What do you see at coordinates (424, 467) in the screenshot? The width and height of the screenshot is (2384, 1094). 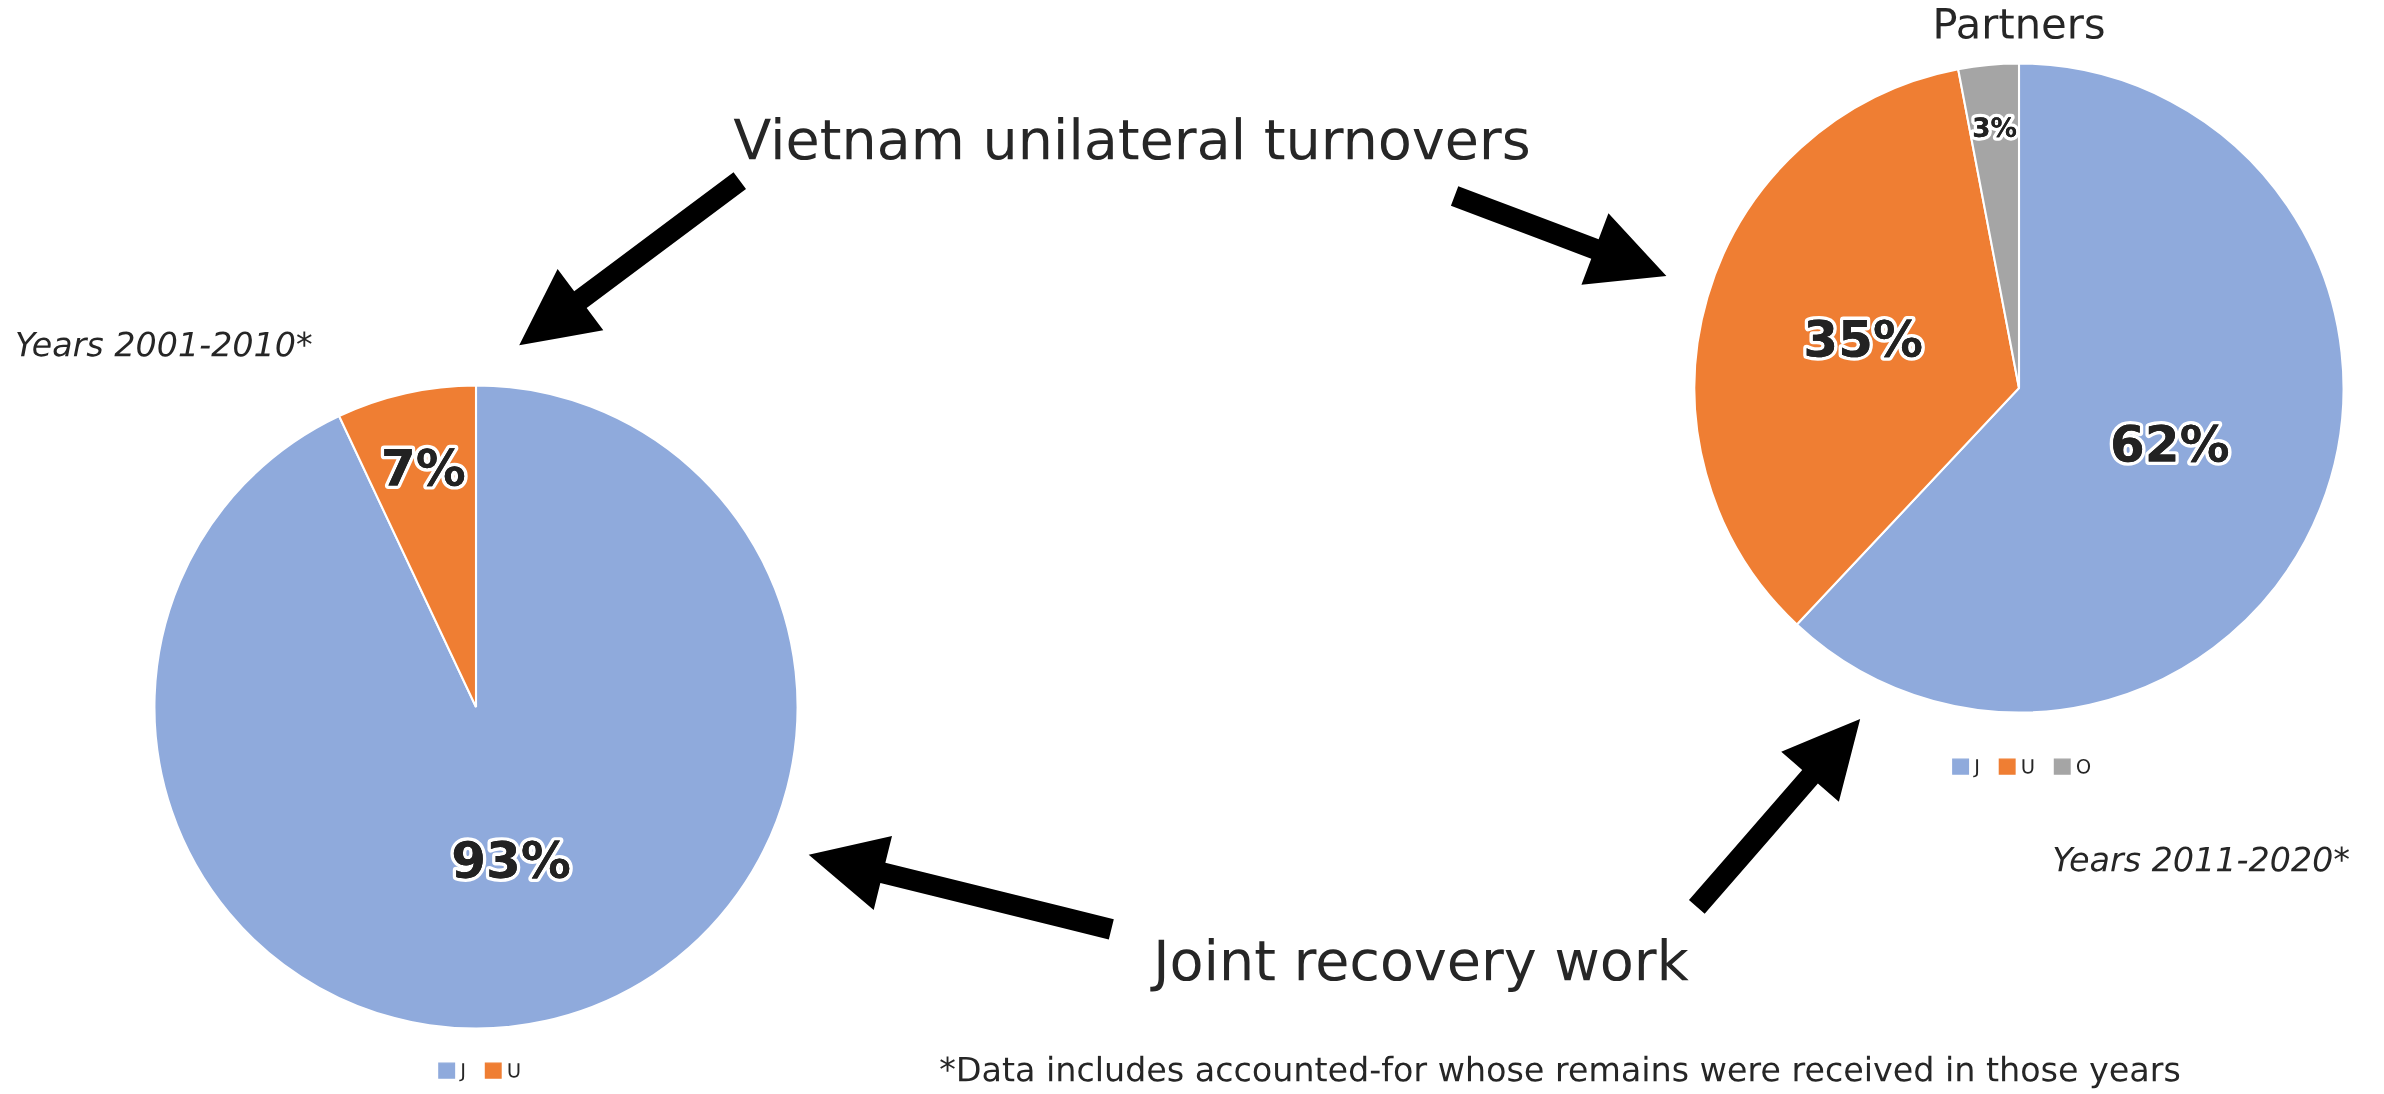 I see `data-label: 7%` at bounding box center [424, 467].